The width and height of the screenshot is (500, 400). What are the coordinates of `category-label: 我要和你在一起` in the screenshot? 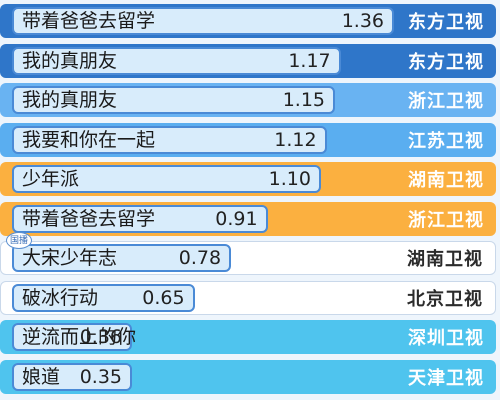 It's located at (89, 139).